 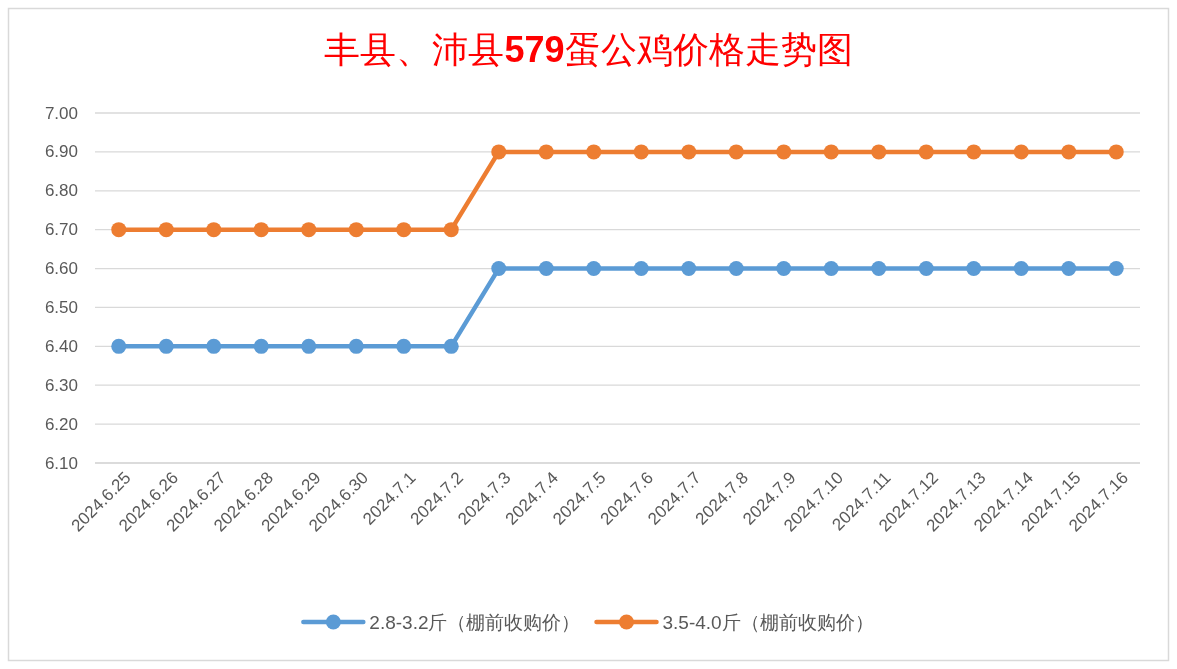 What do you see at coordinates (61, 113) in the screenshot?
I see `y-tick-label: 7.00` at bounding box center [61, 113].